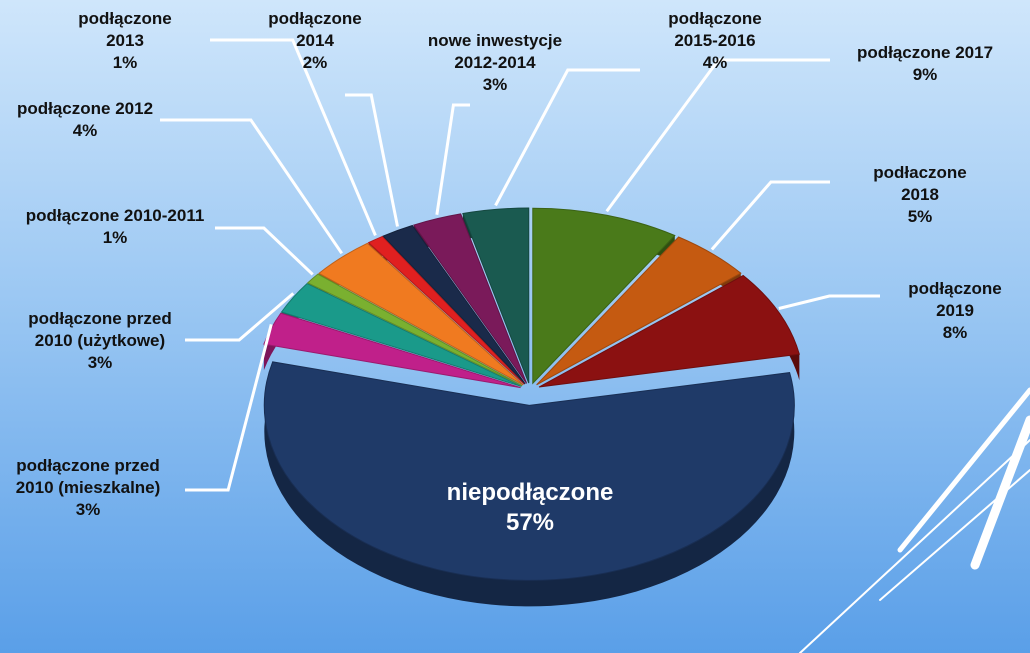 The image size is (1030, 653). I want to click on value-label: 8%, so click(955, 332).